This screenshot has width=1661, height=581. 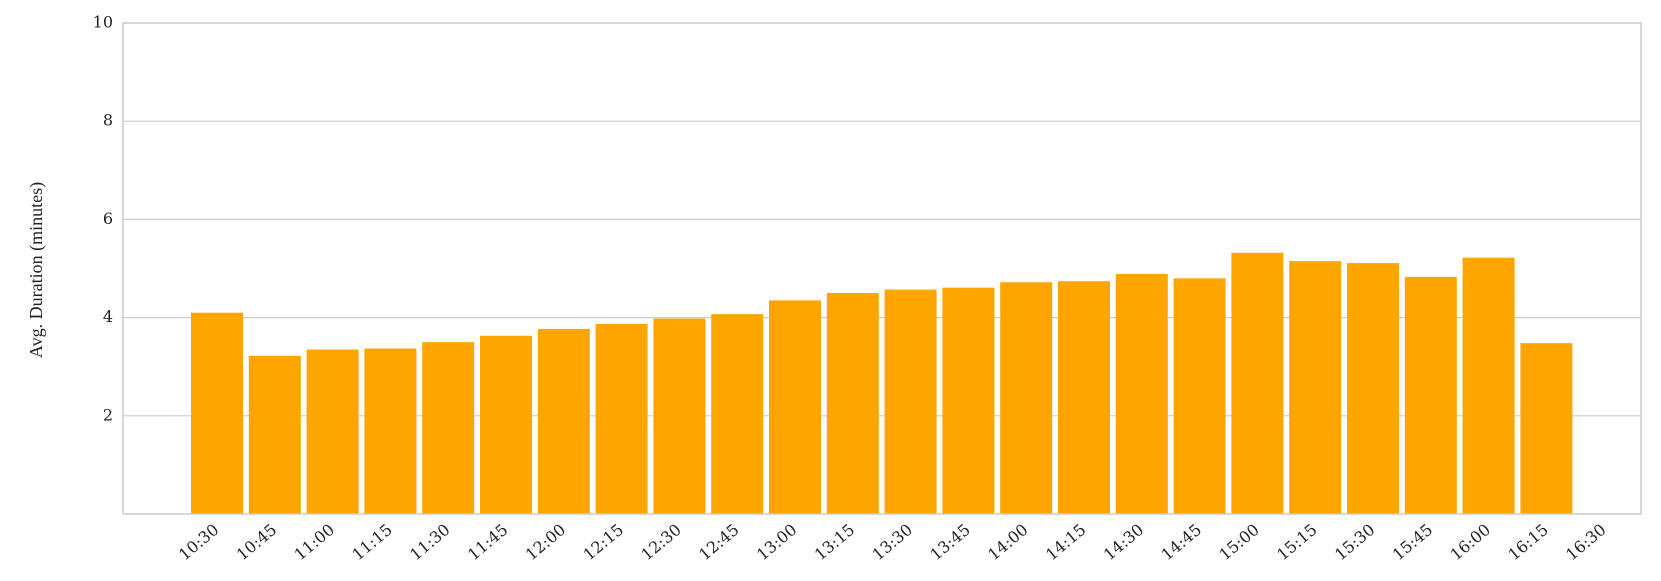 I want to click on x-tick-label: 16:00, so click(x=1471, y=542).